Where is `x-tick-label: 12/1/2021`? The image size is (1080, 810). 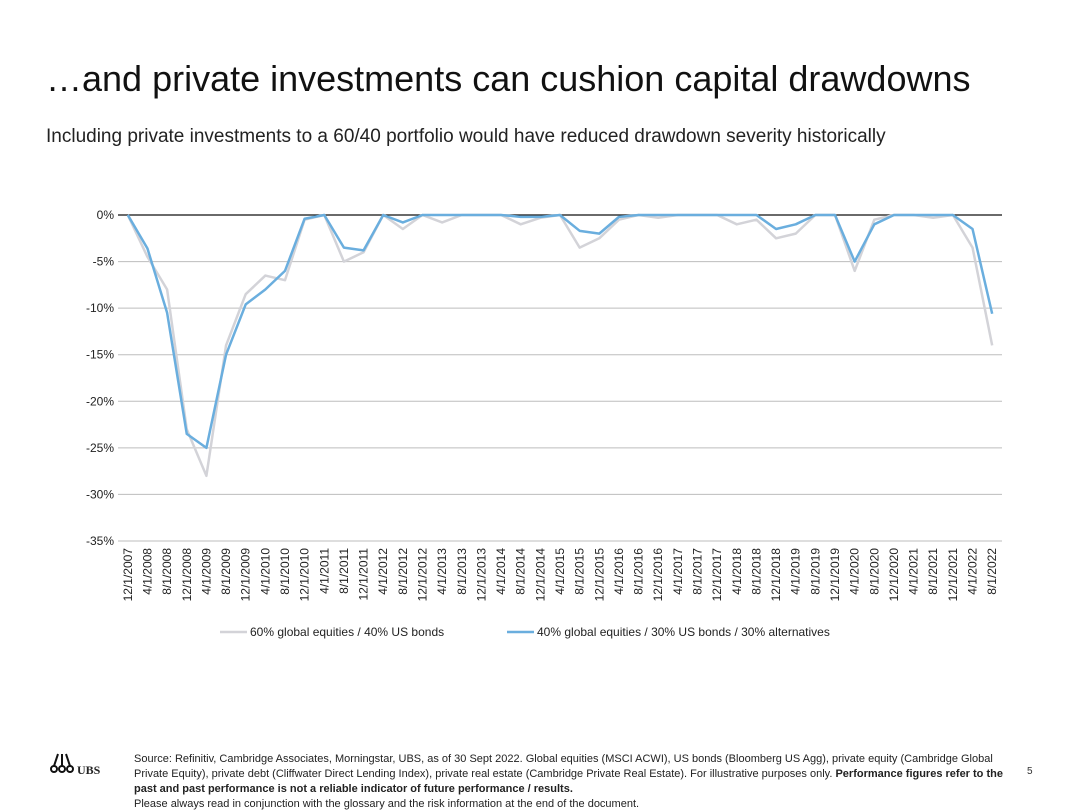
x-tick-label: 12/1/2021 is located at coordinates (953, 575).